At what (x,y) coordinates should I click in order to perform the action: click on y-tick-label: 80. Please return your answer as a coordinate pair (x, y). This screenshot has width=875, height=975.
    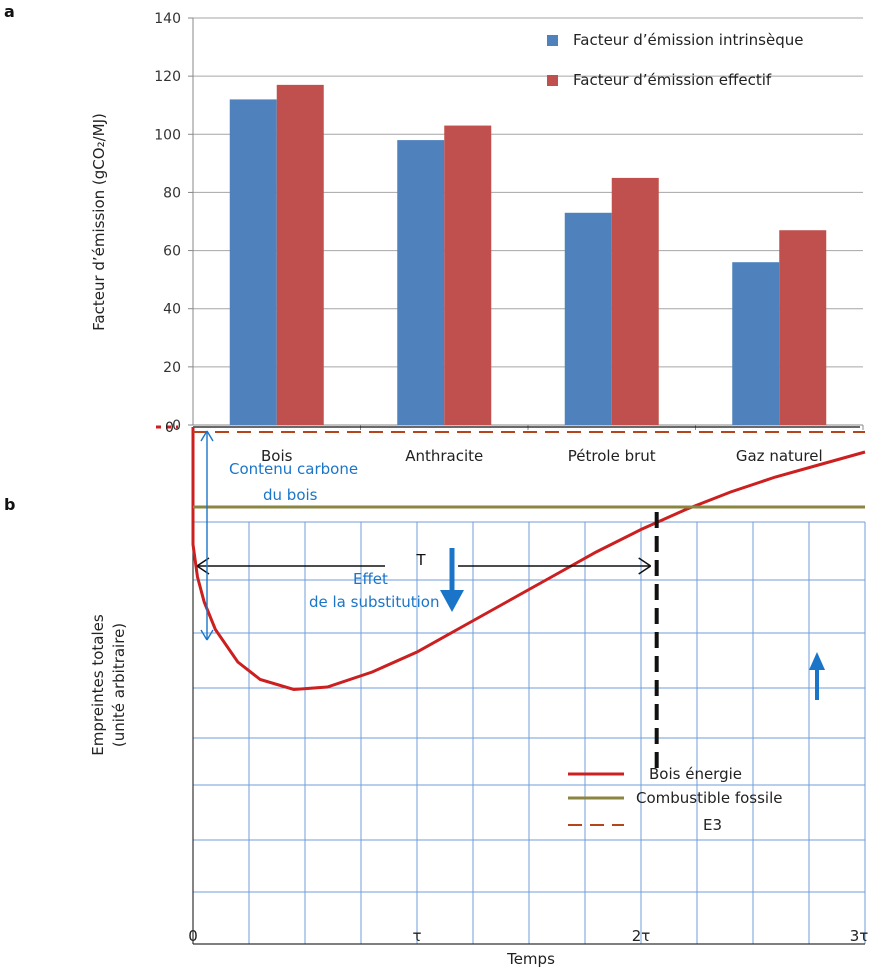
    Looking at the image, I should click on (172, 193).